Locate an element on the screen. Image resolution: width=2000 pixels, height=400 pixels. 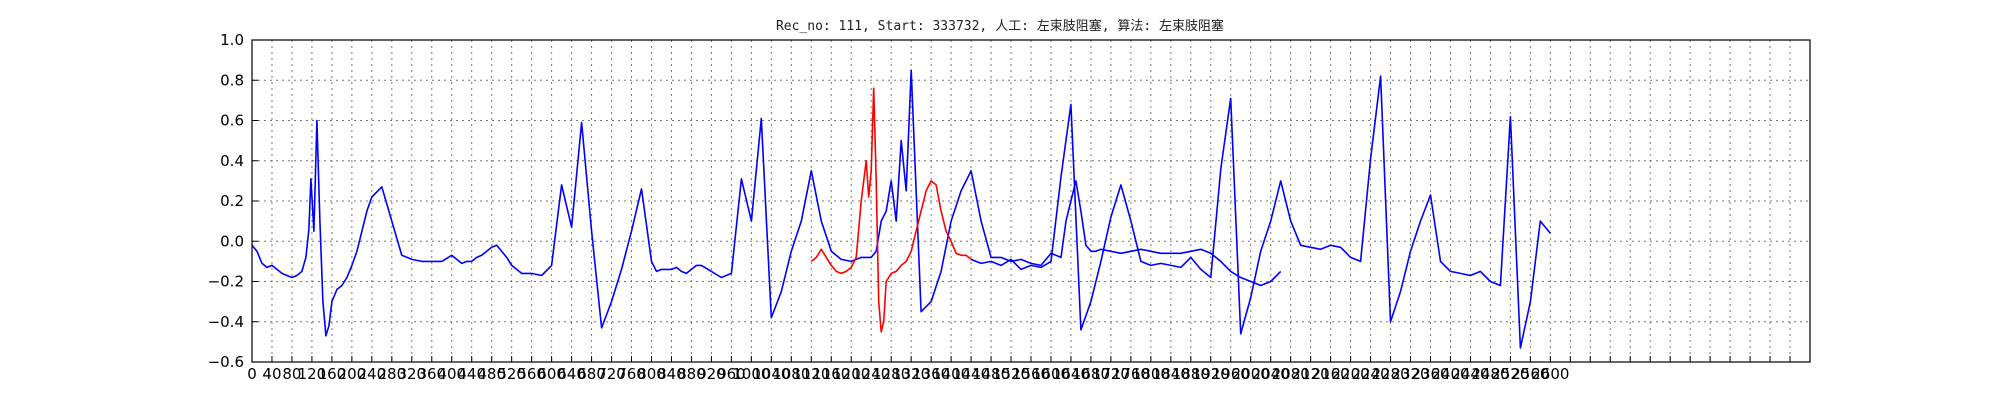
x-tick-label: 560 is located at coordinates (531, 374).